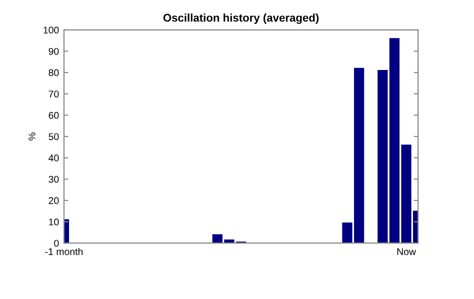 This screenshot has width=474, height=299. What do you see at coordinates (32, 136) in the screenshot?
I see `y-axis-title: %` at bounding box center [32, 136].